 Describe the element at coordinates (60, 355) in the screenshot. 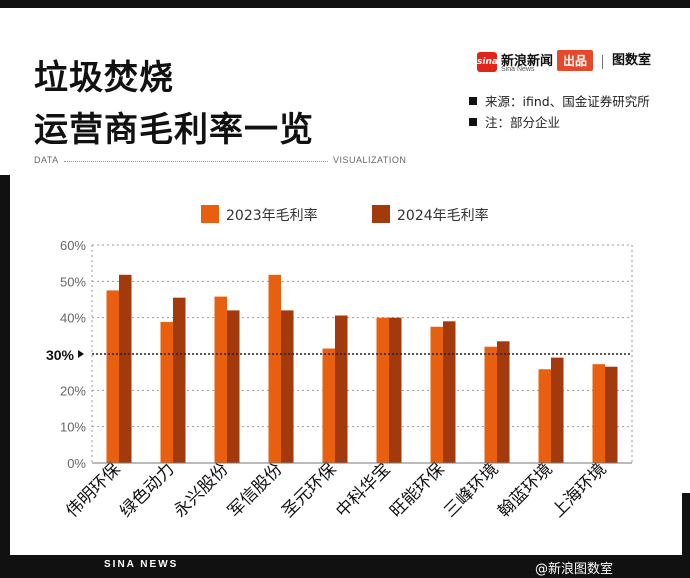

I see `reference-label: 30%` at that location.